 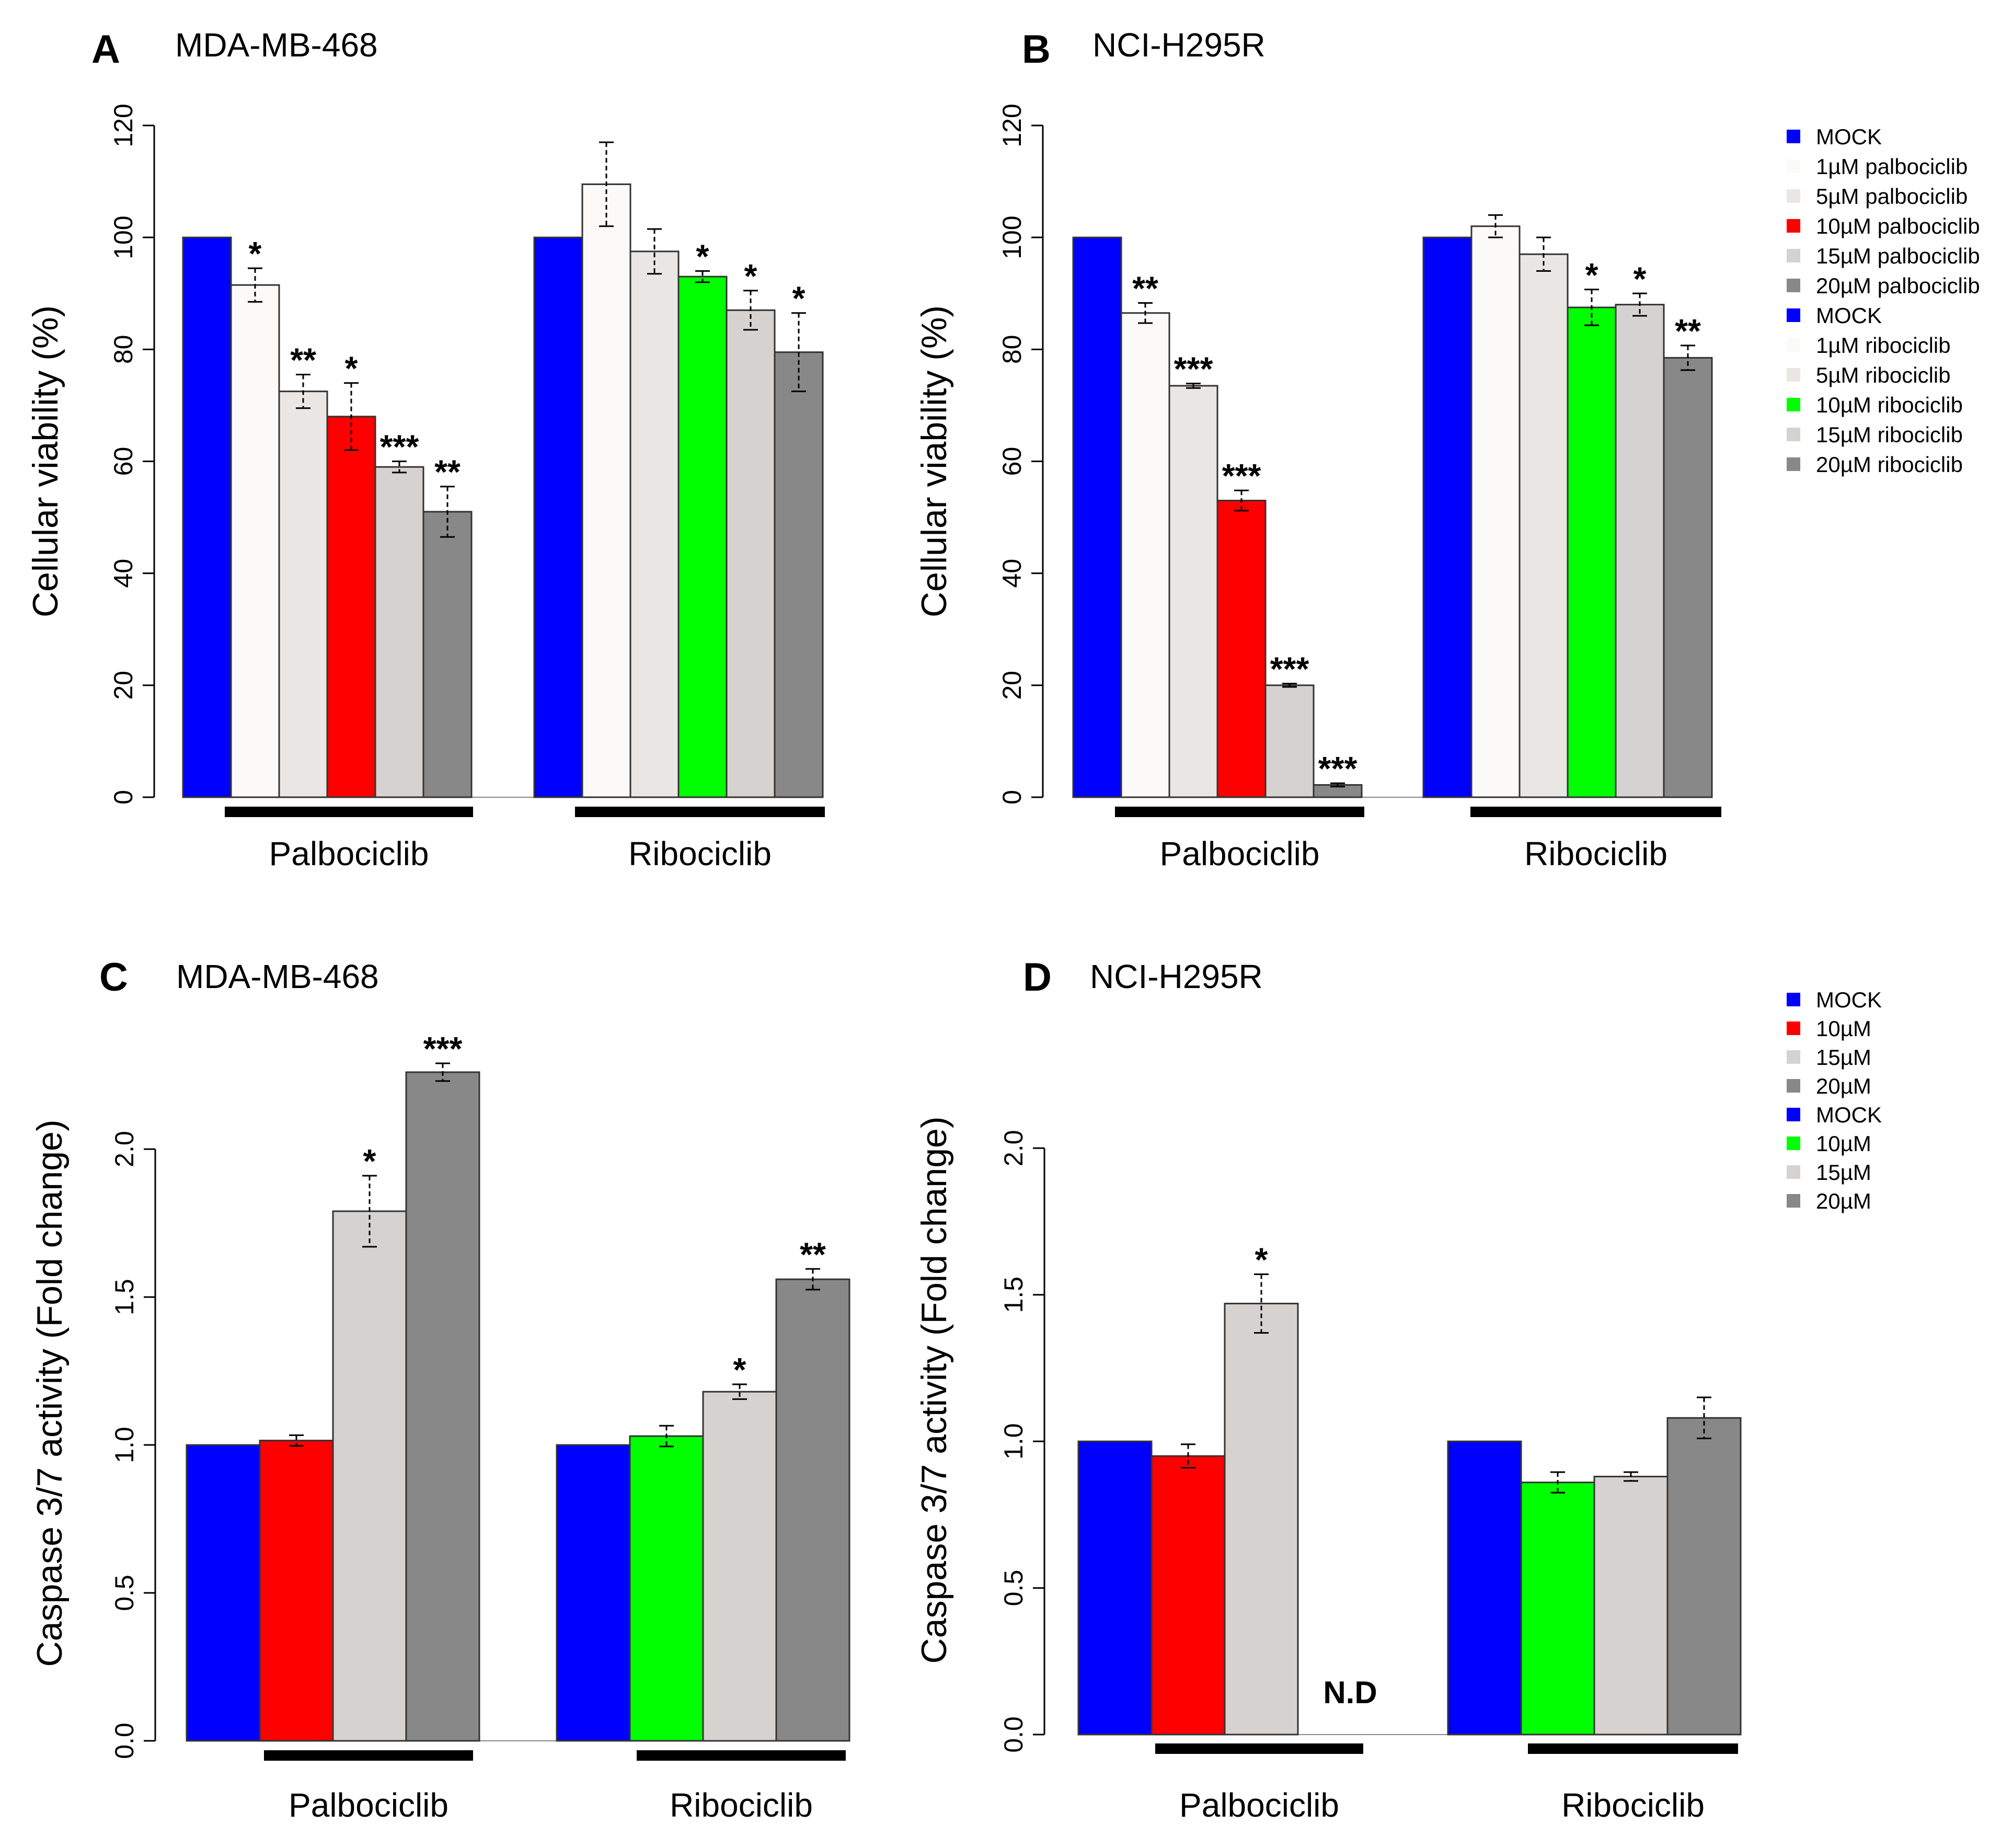 I want to click on y-tick-label: 0.5, so click(x=1014, y=1588).